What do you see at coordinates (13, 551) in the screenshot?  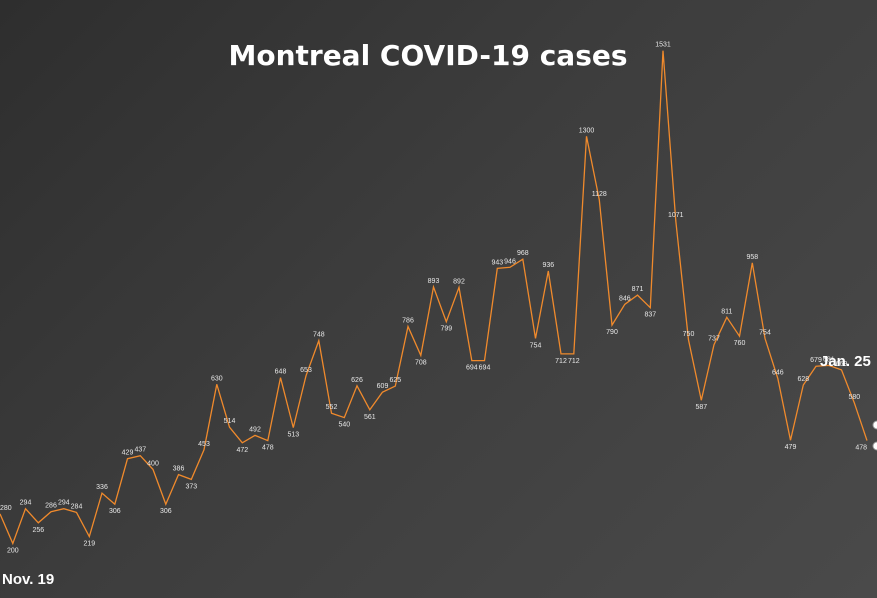 I see `data-label: 200` at bounding box center [13, 551].